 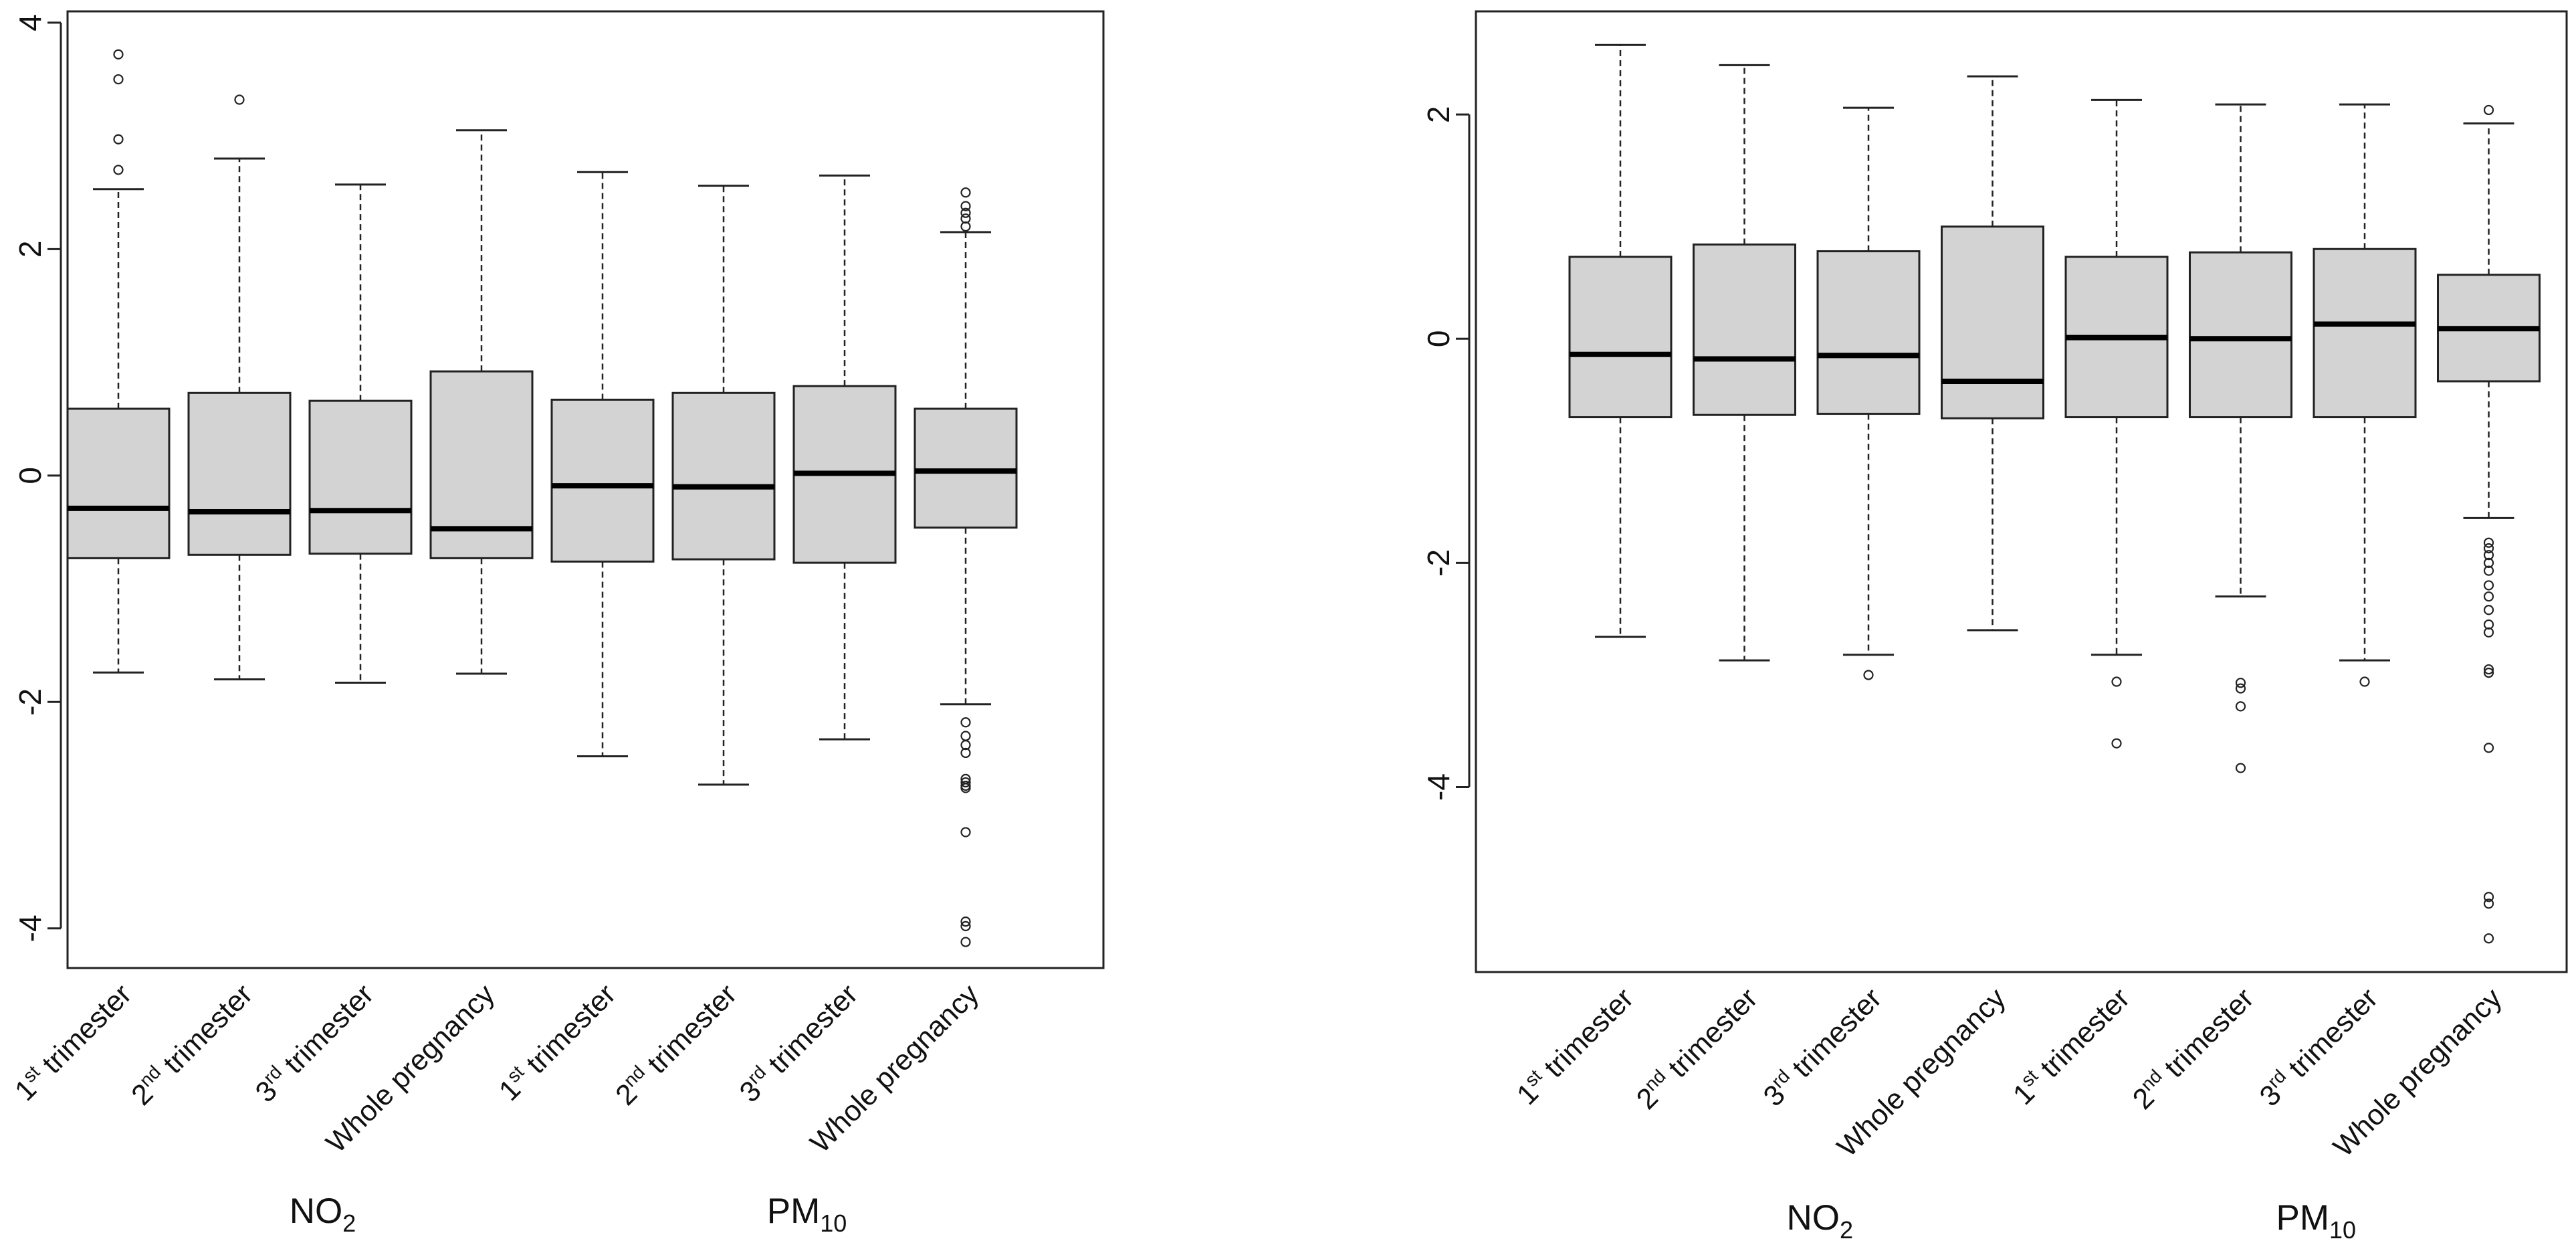 What do you see at coordinates (30, 475) in the screenshot?
I see `y-tick-label: 0` at bounding box center [30, 475].